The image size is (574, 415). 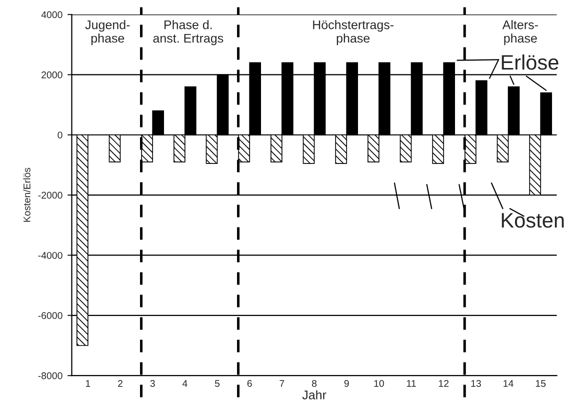 I want to click on x-tick-label: 8, so click(x=314, y=383).